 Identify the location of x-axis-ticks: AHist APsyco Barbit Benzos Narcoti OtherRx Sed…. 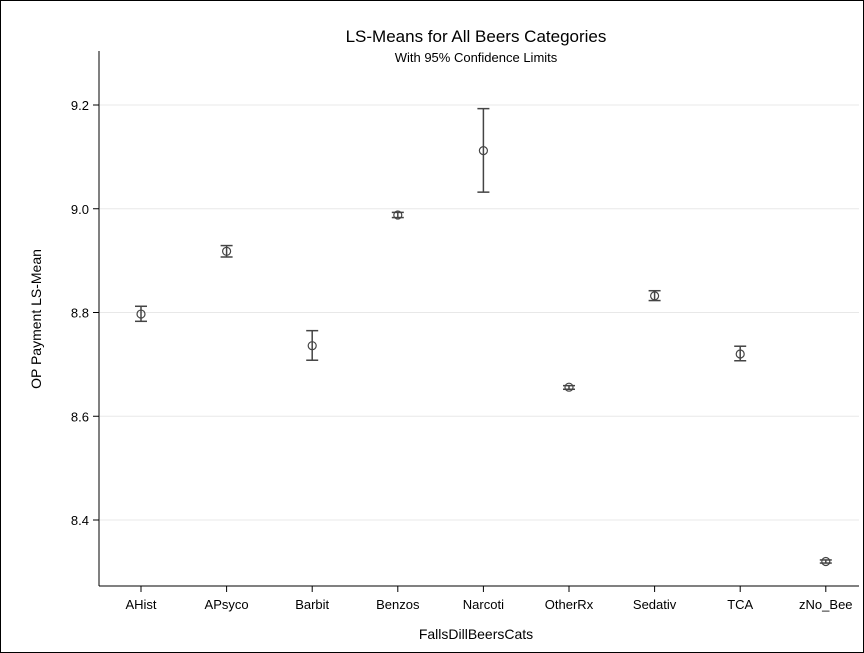
(489, 599).